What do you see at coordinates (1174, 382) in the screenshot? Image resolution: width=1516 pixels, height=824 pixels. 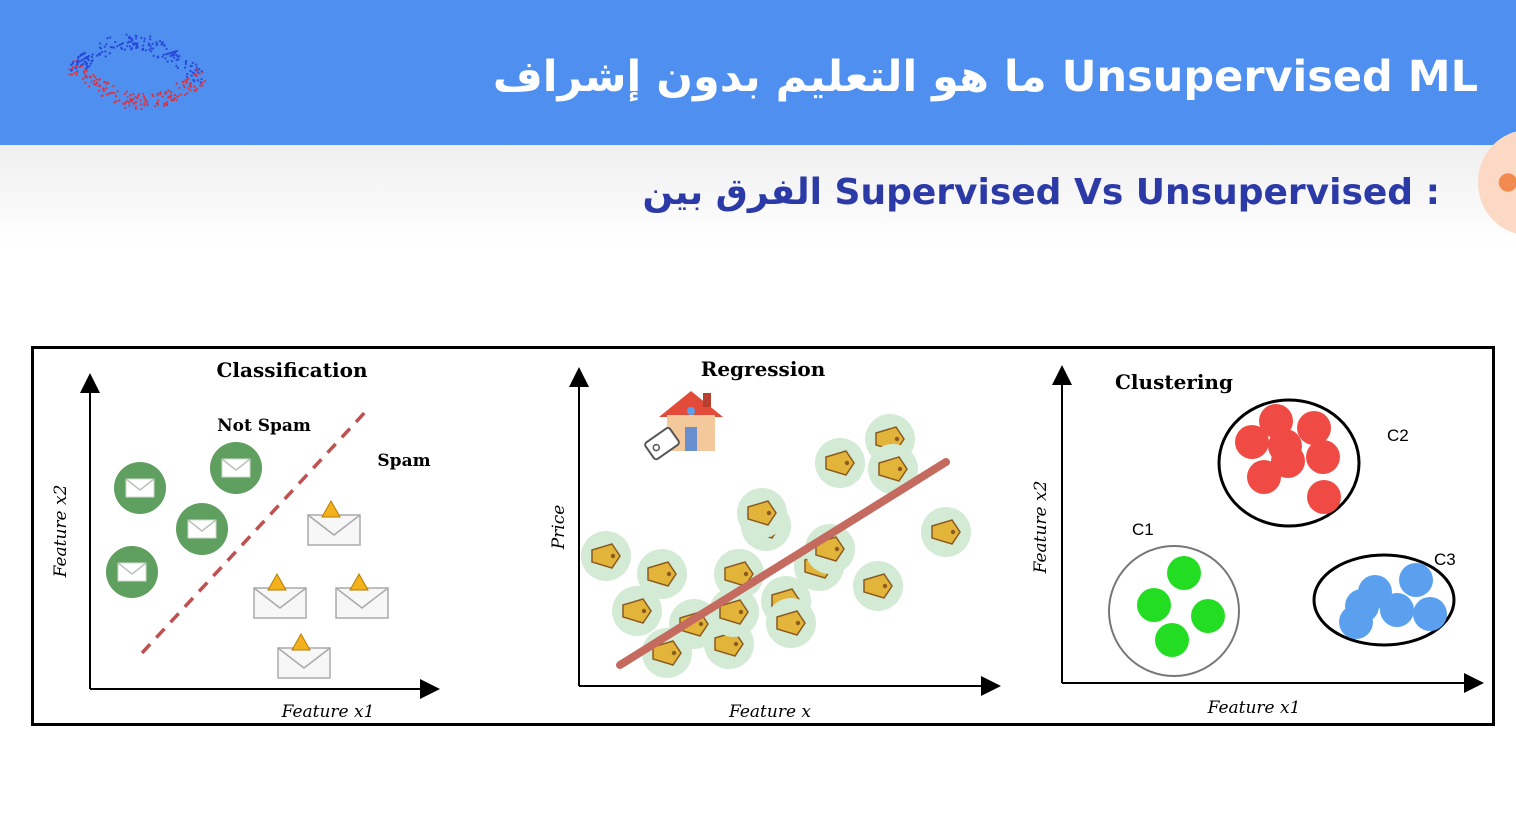 I see `clustering-title: Clustering` at bounding box center [1174, 382].